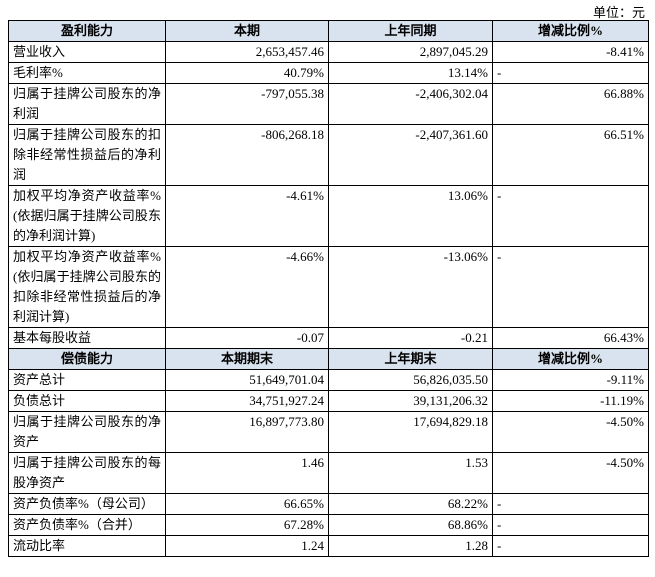 This screenshot has width=655, height=577. Describe the element at coordinates (410, 359) in the screenshot. I see `header-cell: 上年期末` at that location.